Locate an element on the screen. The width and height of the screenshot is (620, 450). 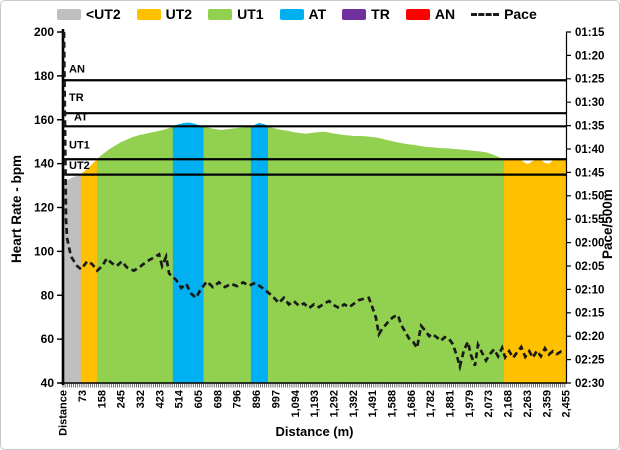
x-tick-label: 1,094 is located at coordinates (296, 403).